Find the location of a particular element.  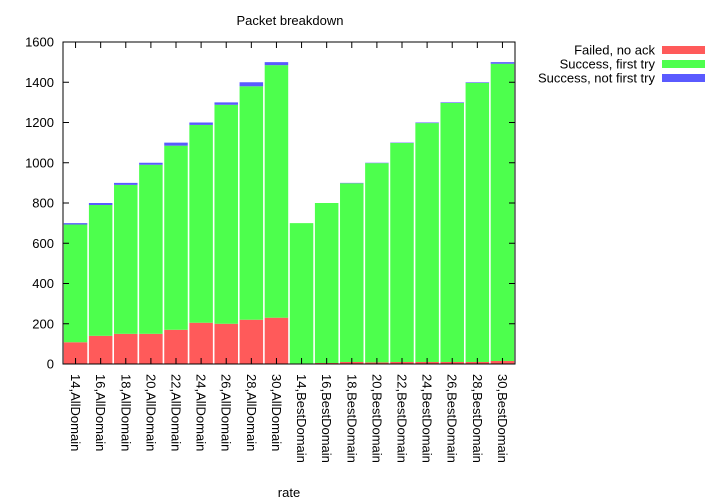

x-tick-label: 16,AllDomain is located at coordinates (100, 412).